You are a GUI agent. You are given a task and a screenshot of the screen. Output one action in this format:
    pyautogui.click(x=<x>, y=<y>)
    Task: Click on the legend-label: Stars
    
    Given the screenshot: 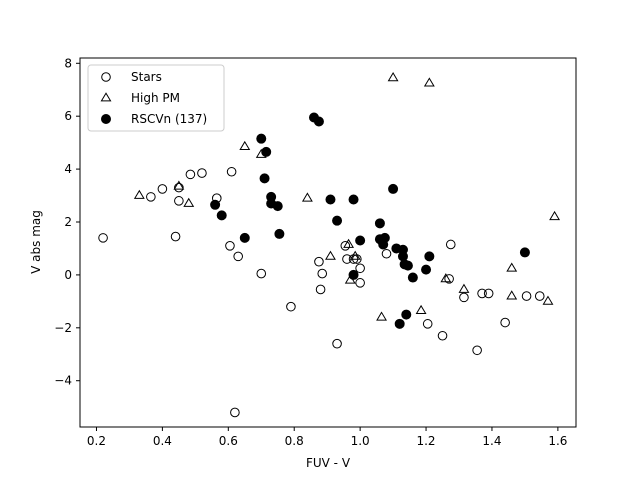 What is the action you would take?
    pyautogui.click(x=146, y=77)
    